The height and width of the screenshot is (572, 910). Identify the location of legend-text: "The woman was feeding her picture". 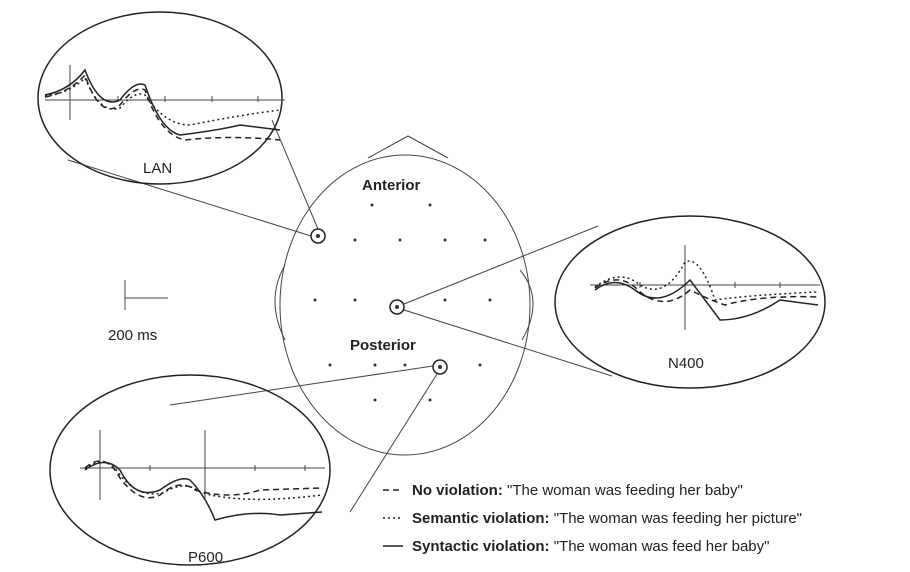
(678, 518).